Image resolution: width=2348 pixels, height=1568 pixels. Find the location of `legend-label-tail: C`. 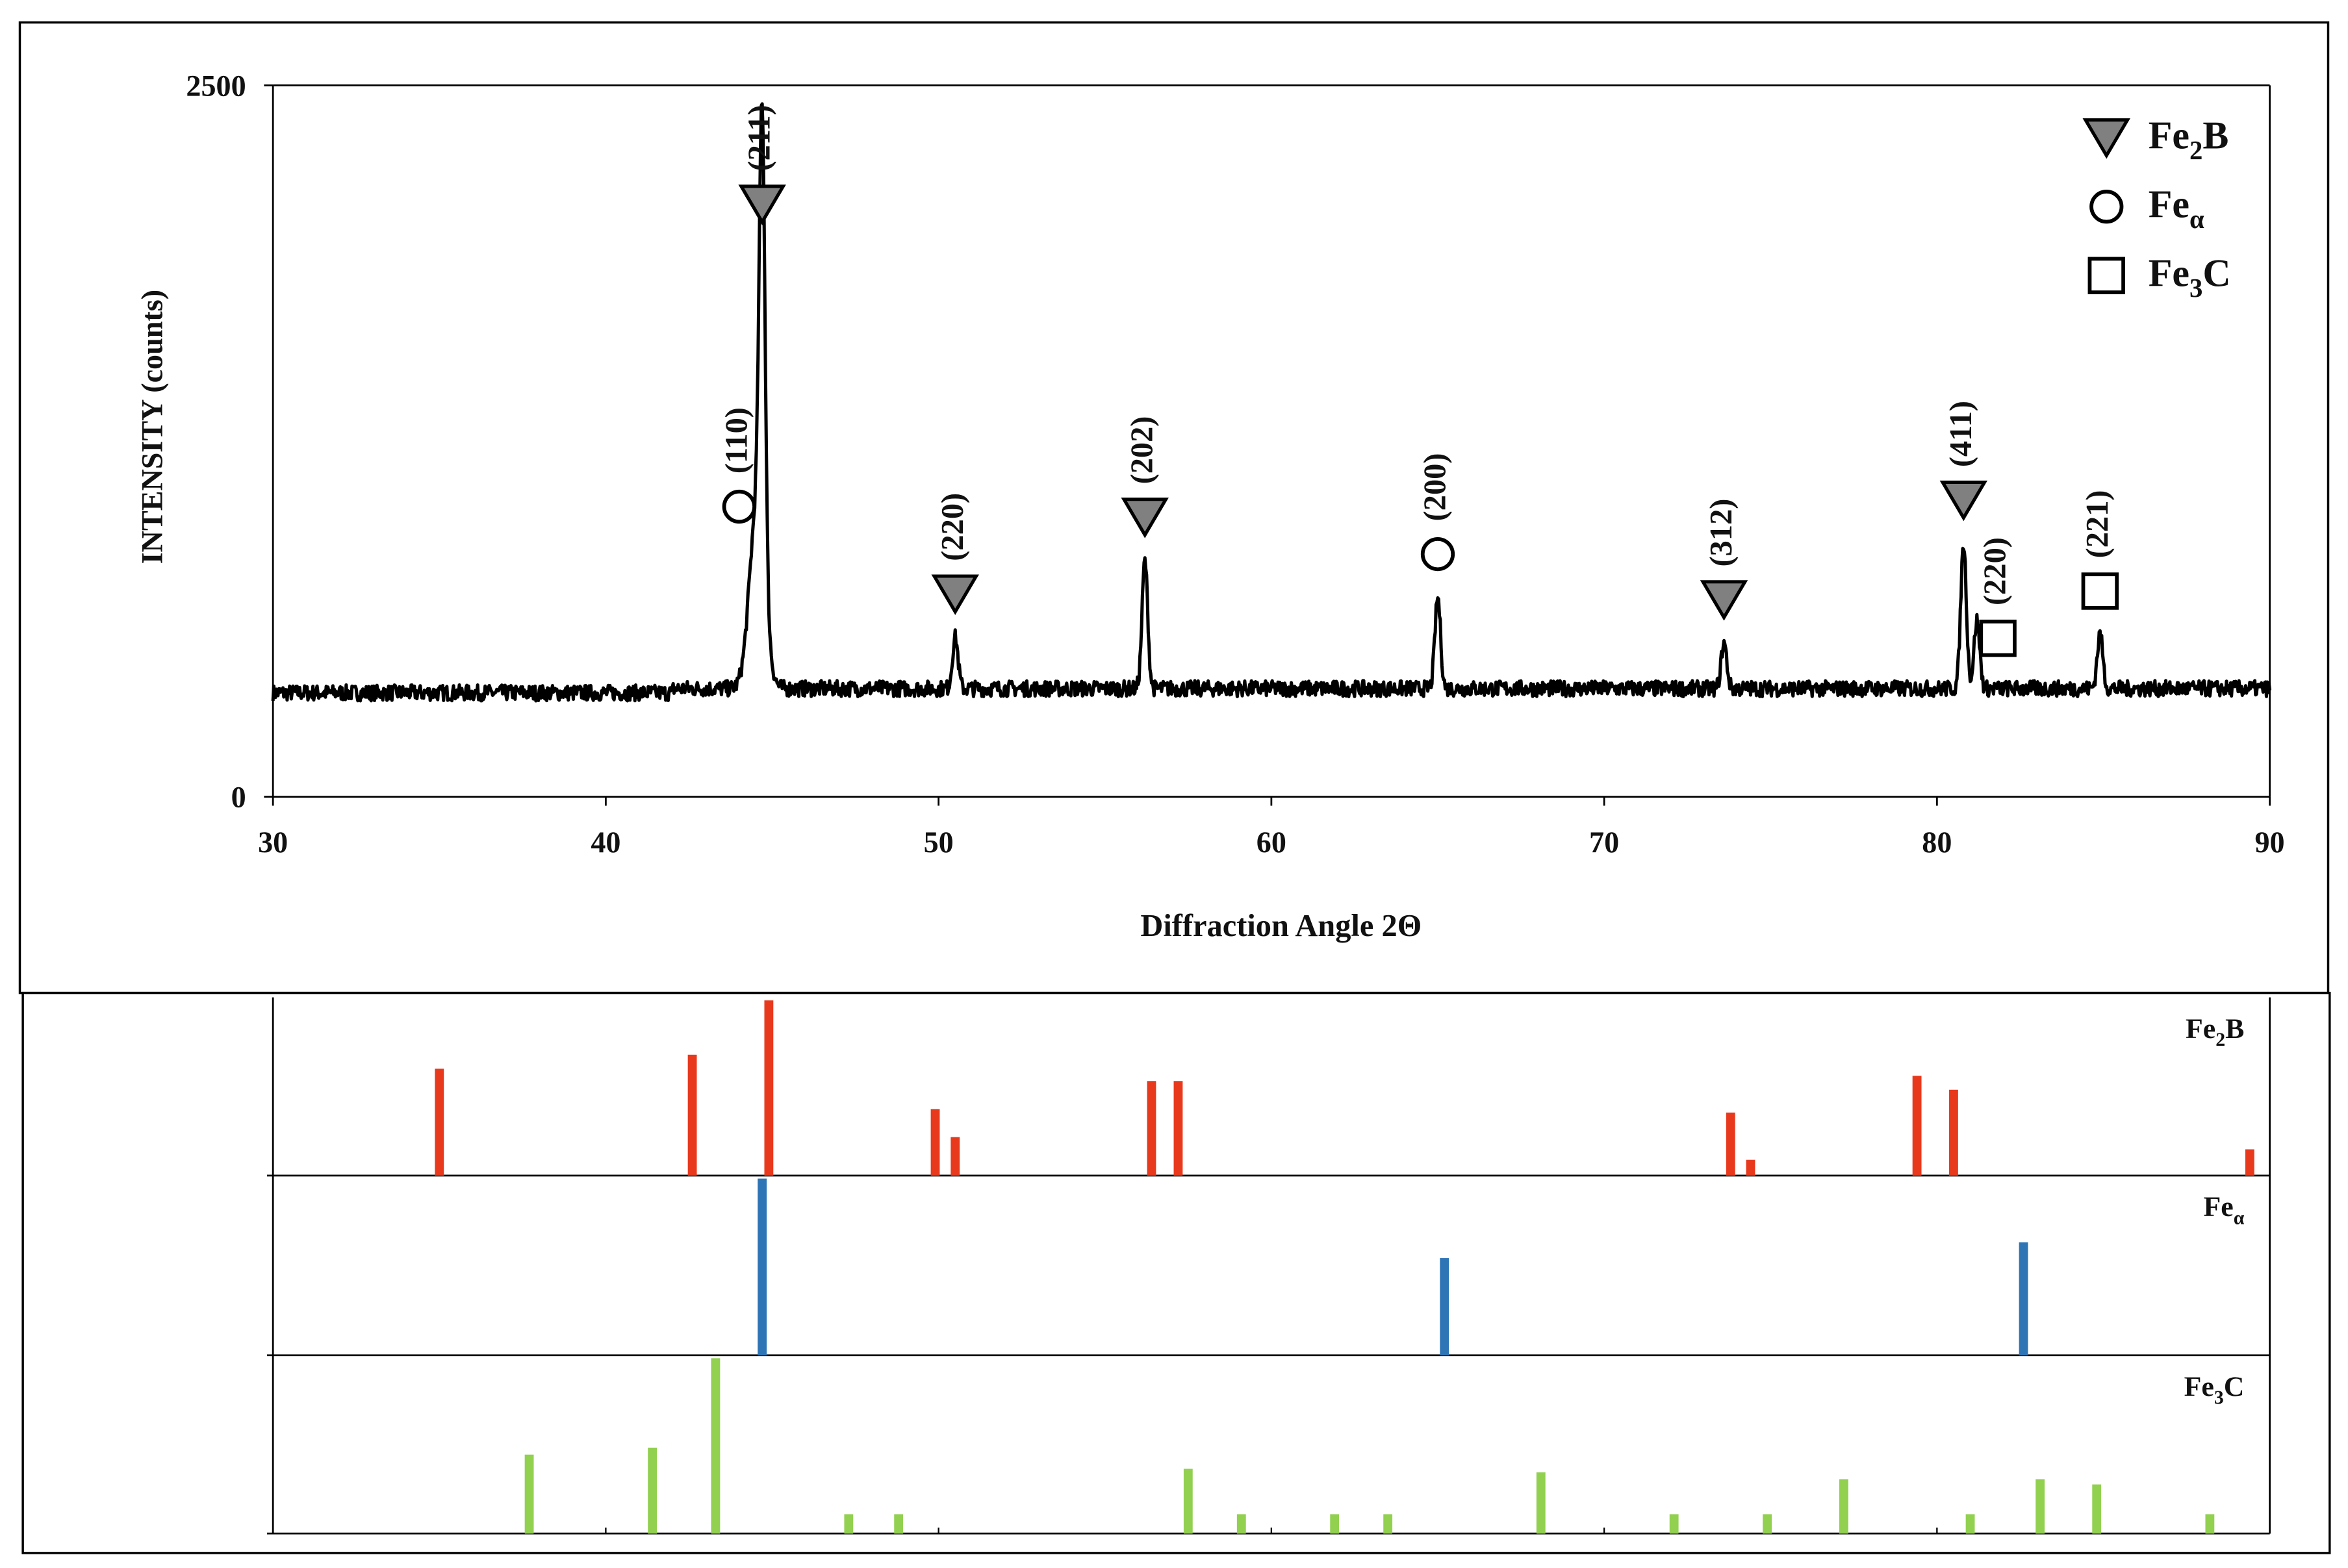

legend-label-tail: C is located at coordinates (2216, 272).